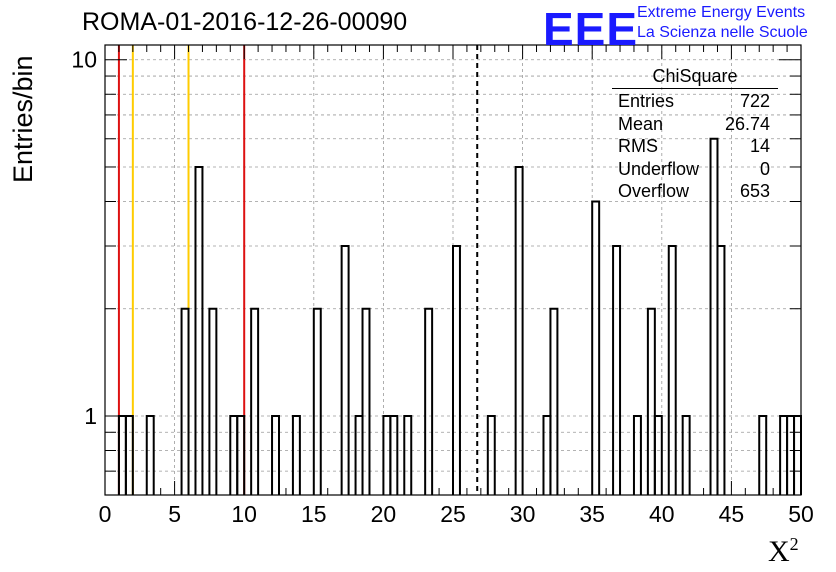 The image size is (836, 572). What do you see at coordinates (90, 416) in the screenshot?
I see `y-tick-label: 1` at bounding box center [90, 416].